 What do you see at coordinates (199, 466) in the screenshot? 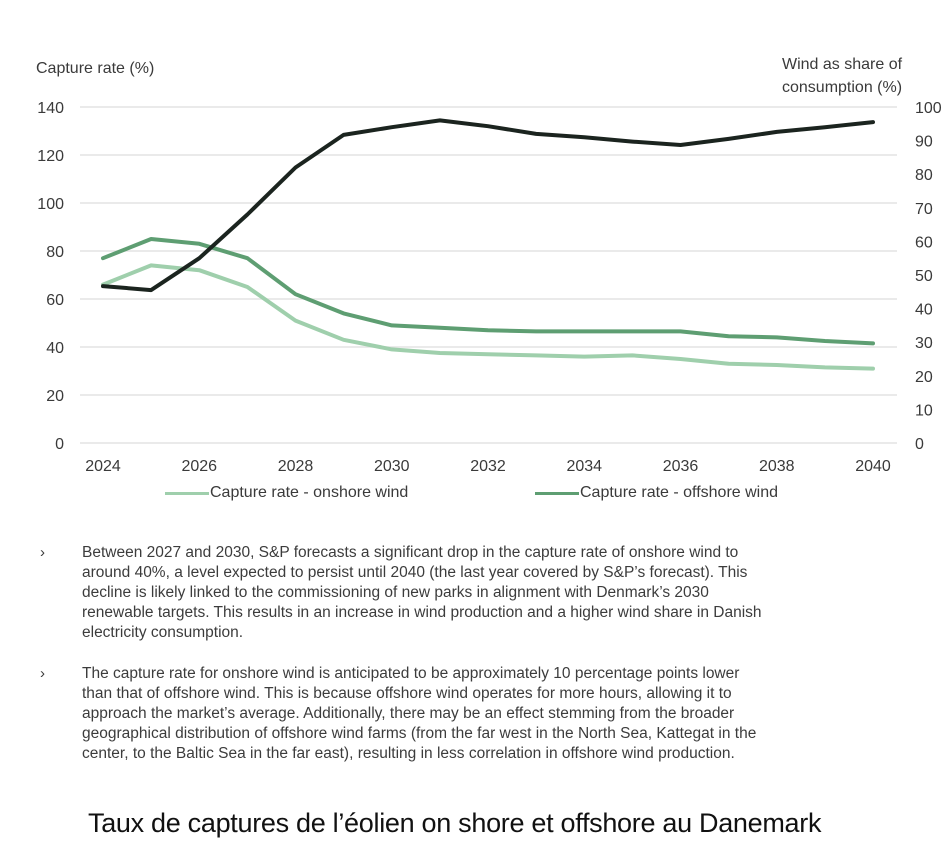
I see `x-tick-label: 2026` at bounding box center [199, 466].